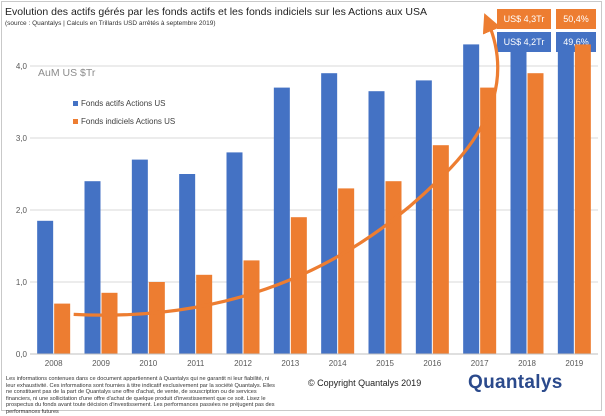 The image size is (605, 416). Describe the element at coordinates (101, 363) in the screenshot. I see `x-tick-label: 2009` at that location.